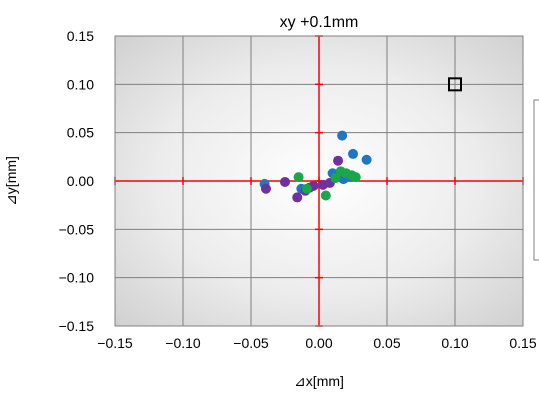 This screenshot has height=396, width=539. I want to click on y-tick-label: −0.05, so click(77, 229).